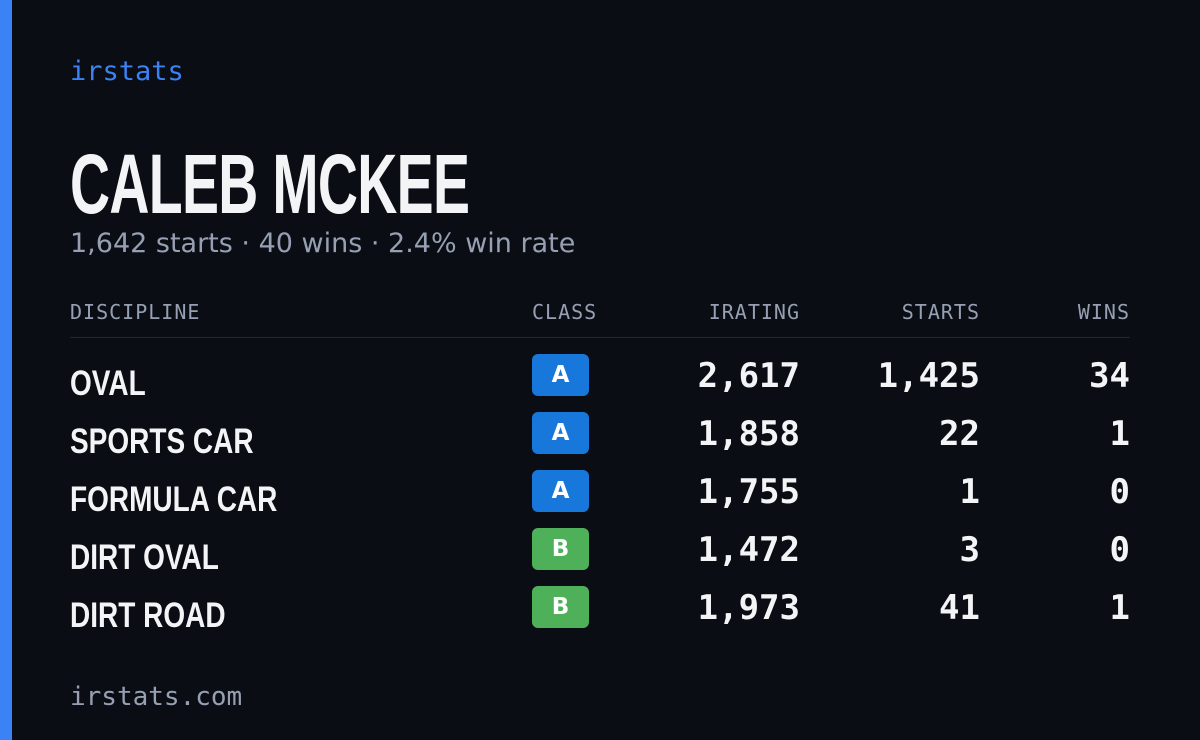  I want to click on discipline: OVAL, so click(108, 383).